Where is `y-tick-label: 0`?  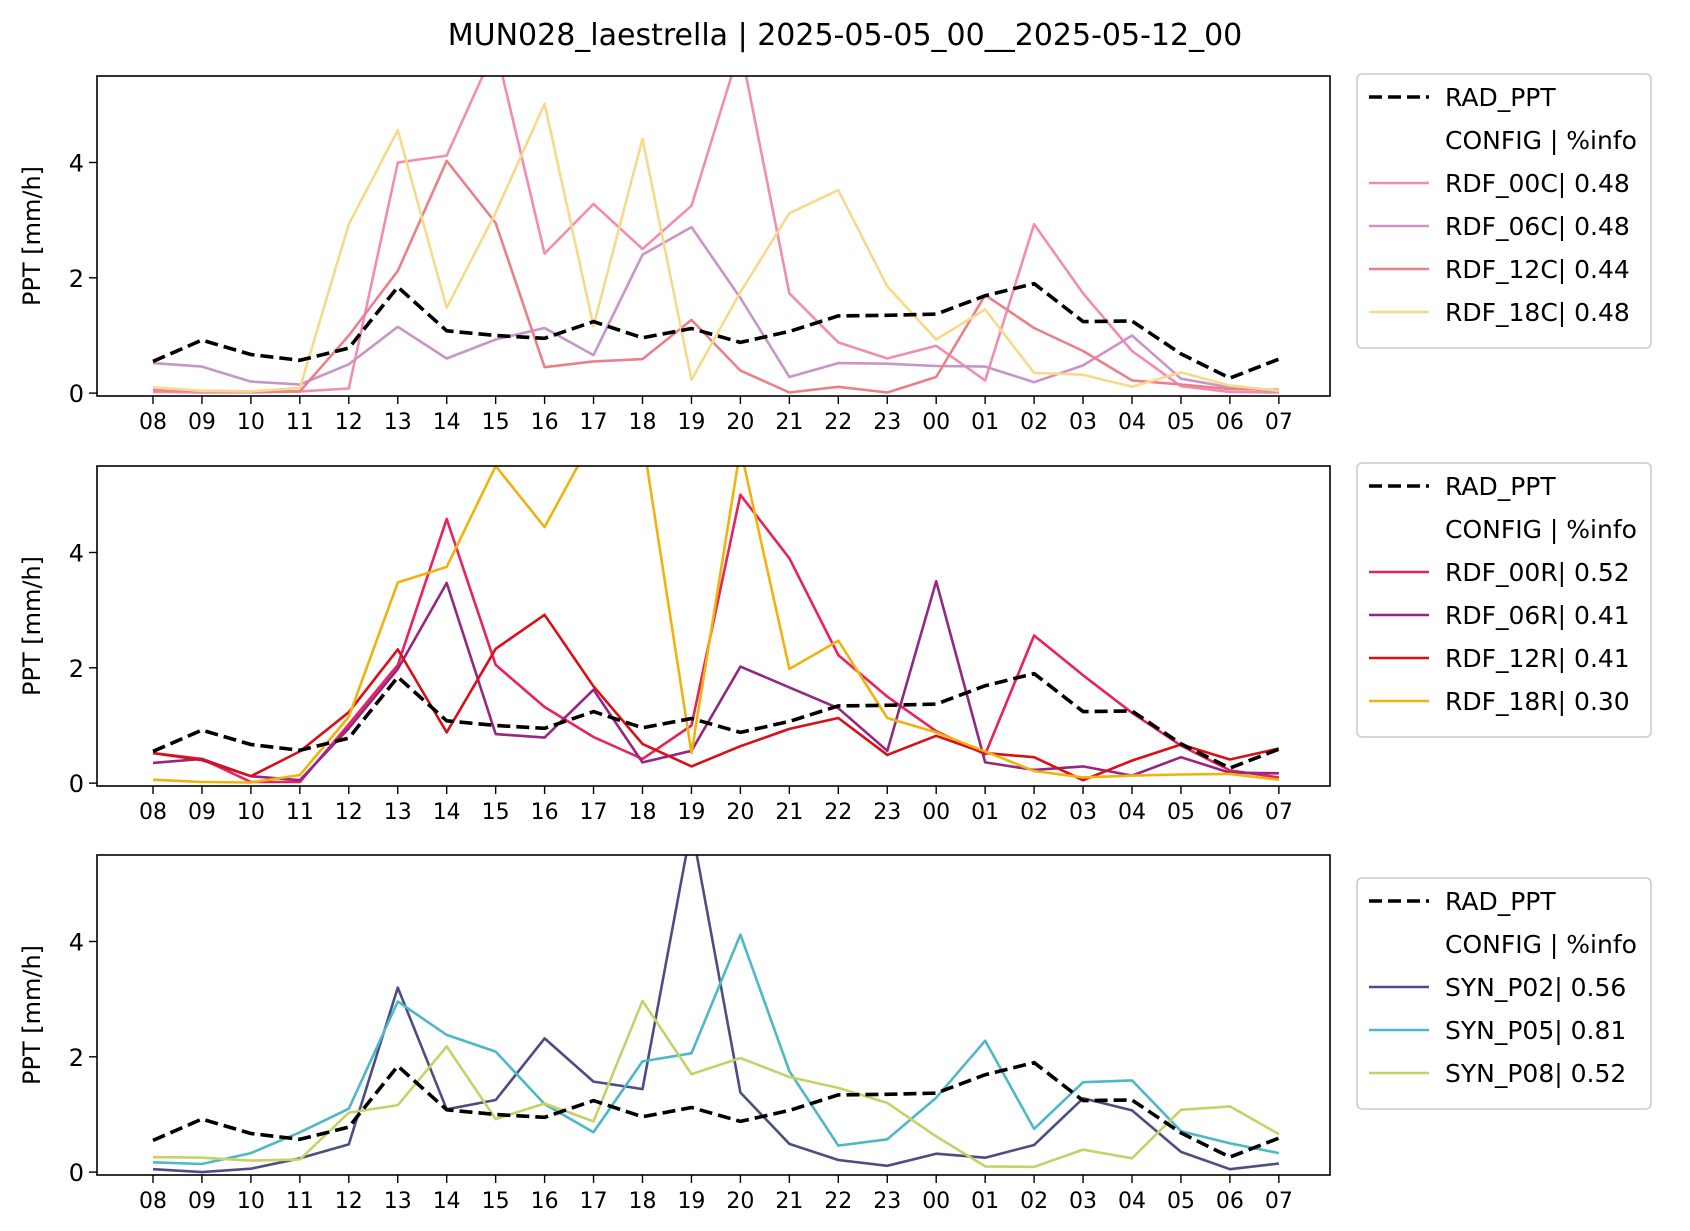
y-tick-label: 0 is located at coordinates (76, 784).